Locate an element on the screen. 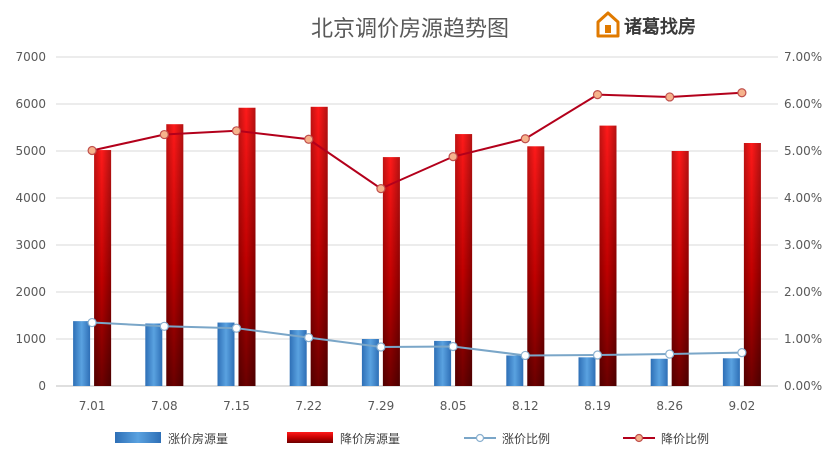 The image size is (838, 461). y-right-tick-label: 4.00% is located at coordinates (803, 198).